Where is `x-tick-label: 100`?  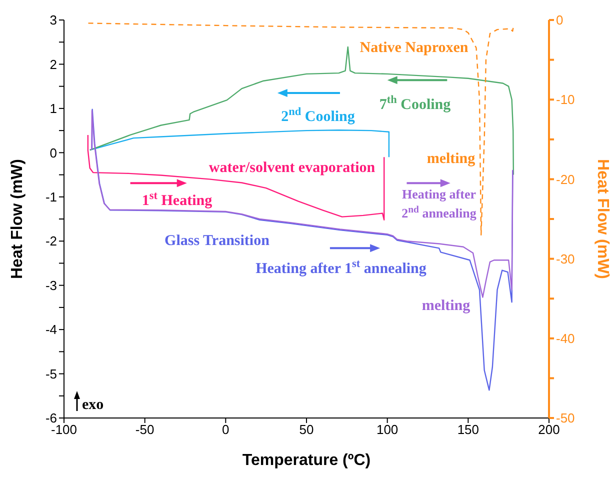 x-tick-label: 100 is located at coordinates (387, 430).